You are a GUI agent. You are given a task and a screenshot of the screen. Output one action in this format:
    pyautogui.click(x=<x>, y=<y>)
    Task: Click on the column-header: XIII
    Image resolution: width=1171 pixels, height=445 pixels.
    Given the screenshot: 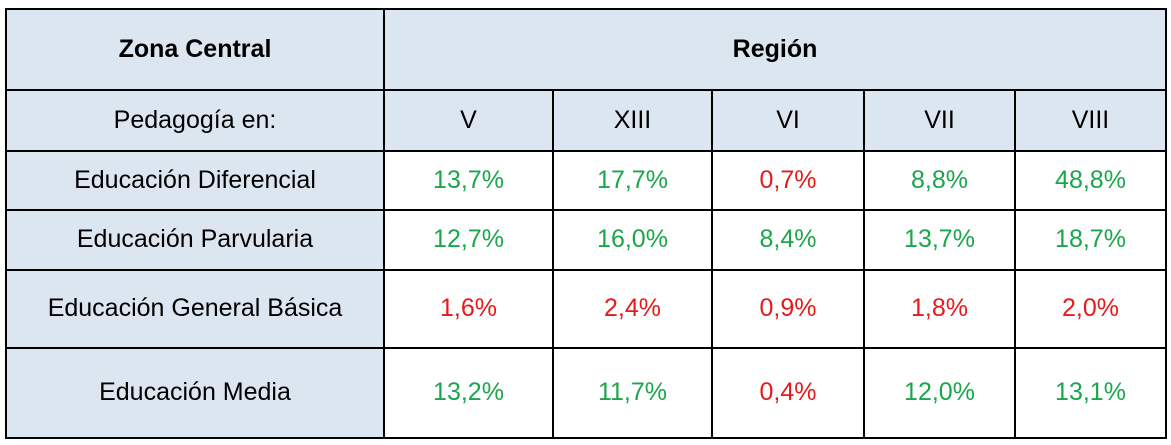 What is the action you would take?
    pyautogui.click(x=632, y=120)
    